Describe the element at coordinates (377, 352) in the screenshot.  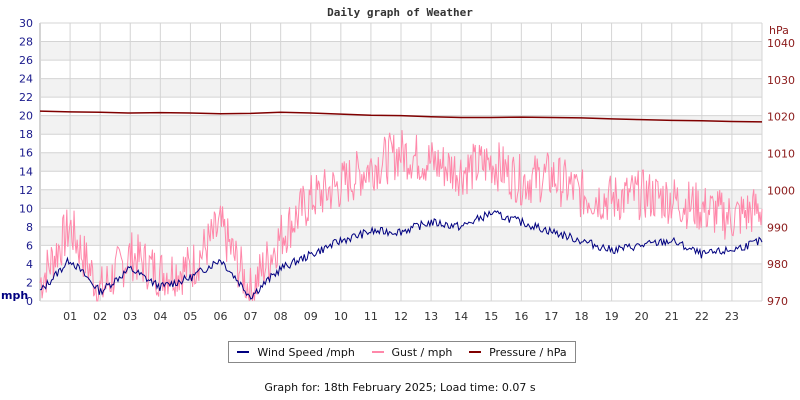
I see `gust-swatch-icon` at that location.